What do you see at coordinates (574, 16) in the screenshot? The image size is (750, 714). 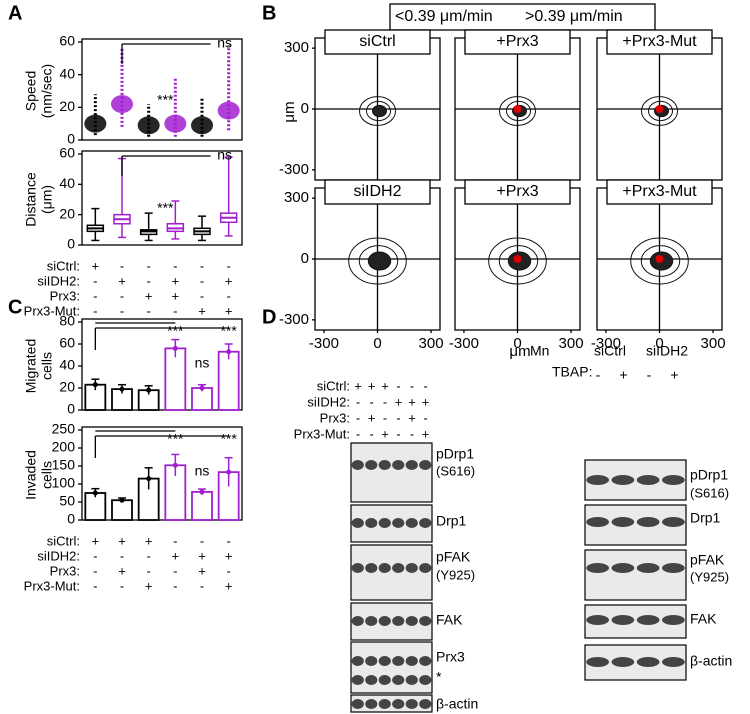 I see `legend-entry: >0.39 μm/min` at bounding box center [574, 16].